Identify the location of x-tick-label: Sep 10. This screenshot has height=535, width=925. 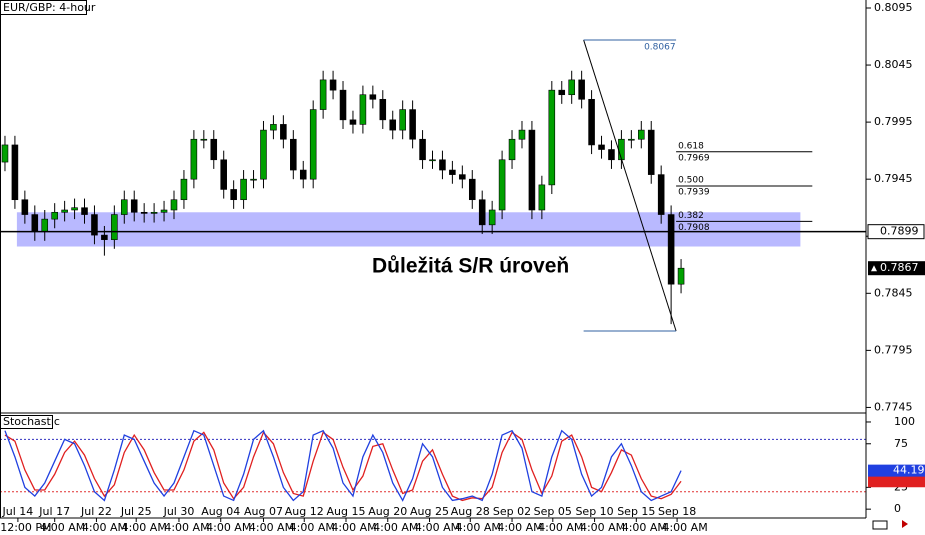
(594, 511).